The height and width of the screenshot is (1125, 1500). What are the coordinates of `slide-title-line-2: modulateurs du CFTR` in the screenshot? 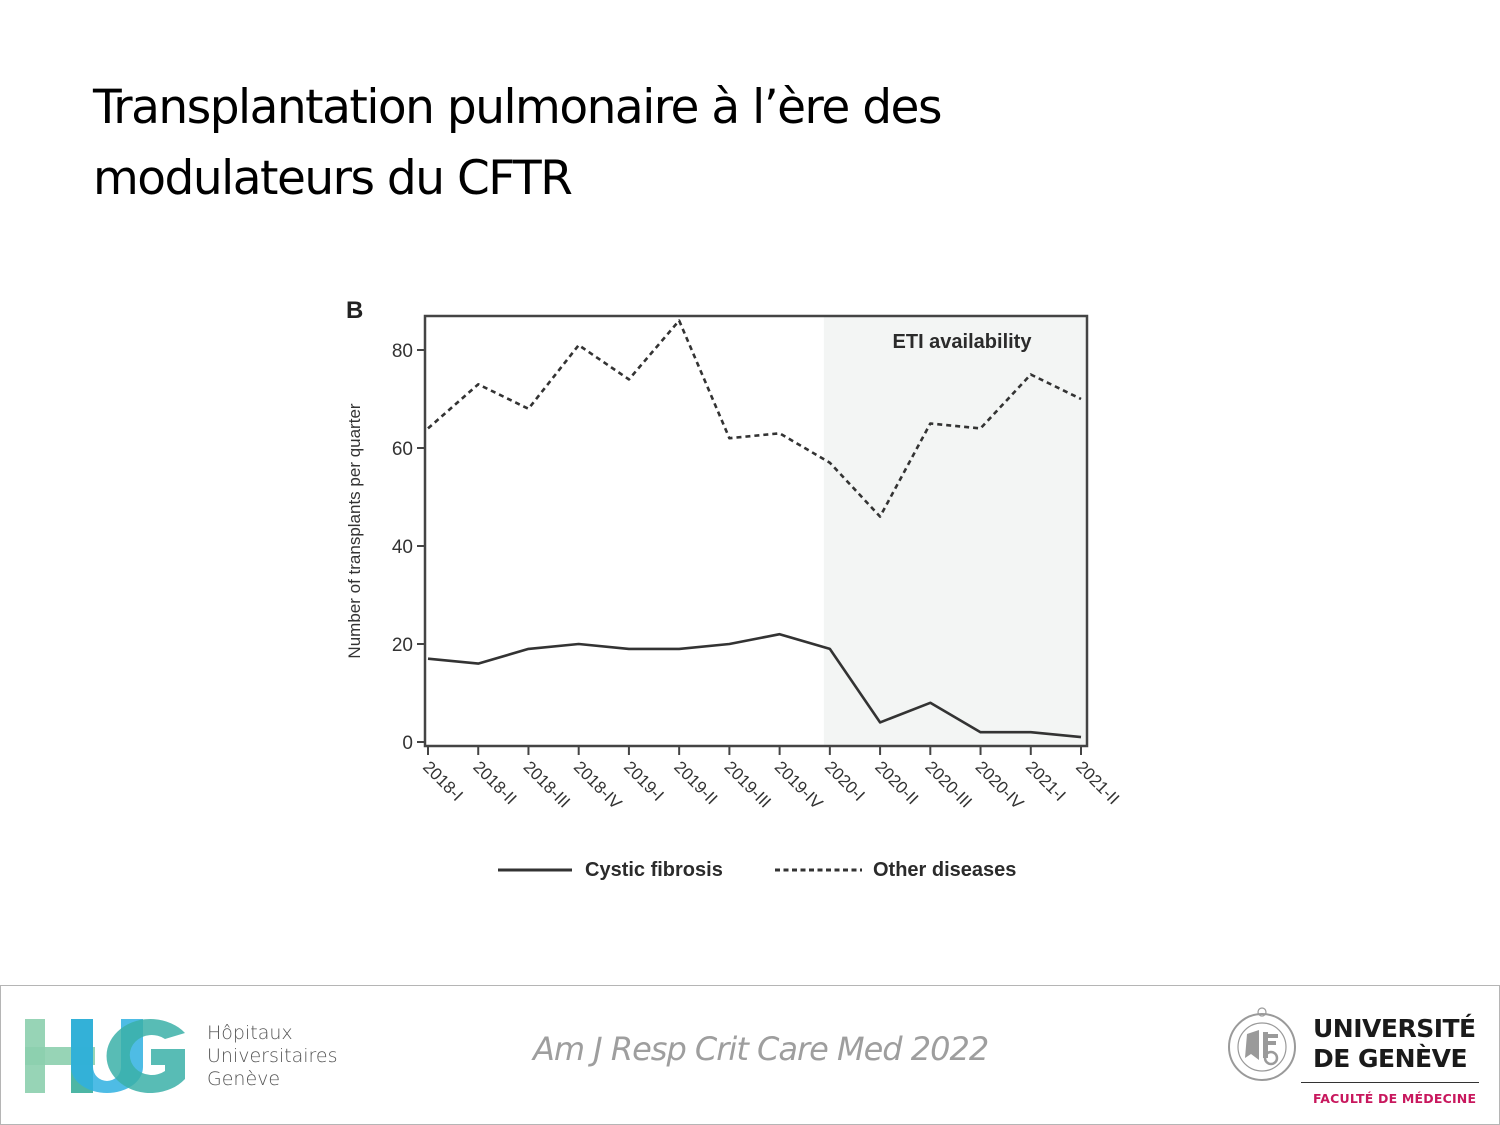 It's located at (333, 178).